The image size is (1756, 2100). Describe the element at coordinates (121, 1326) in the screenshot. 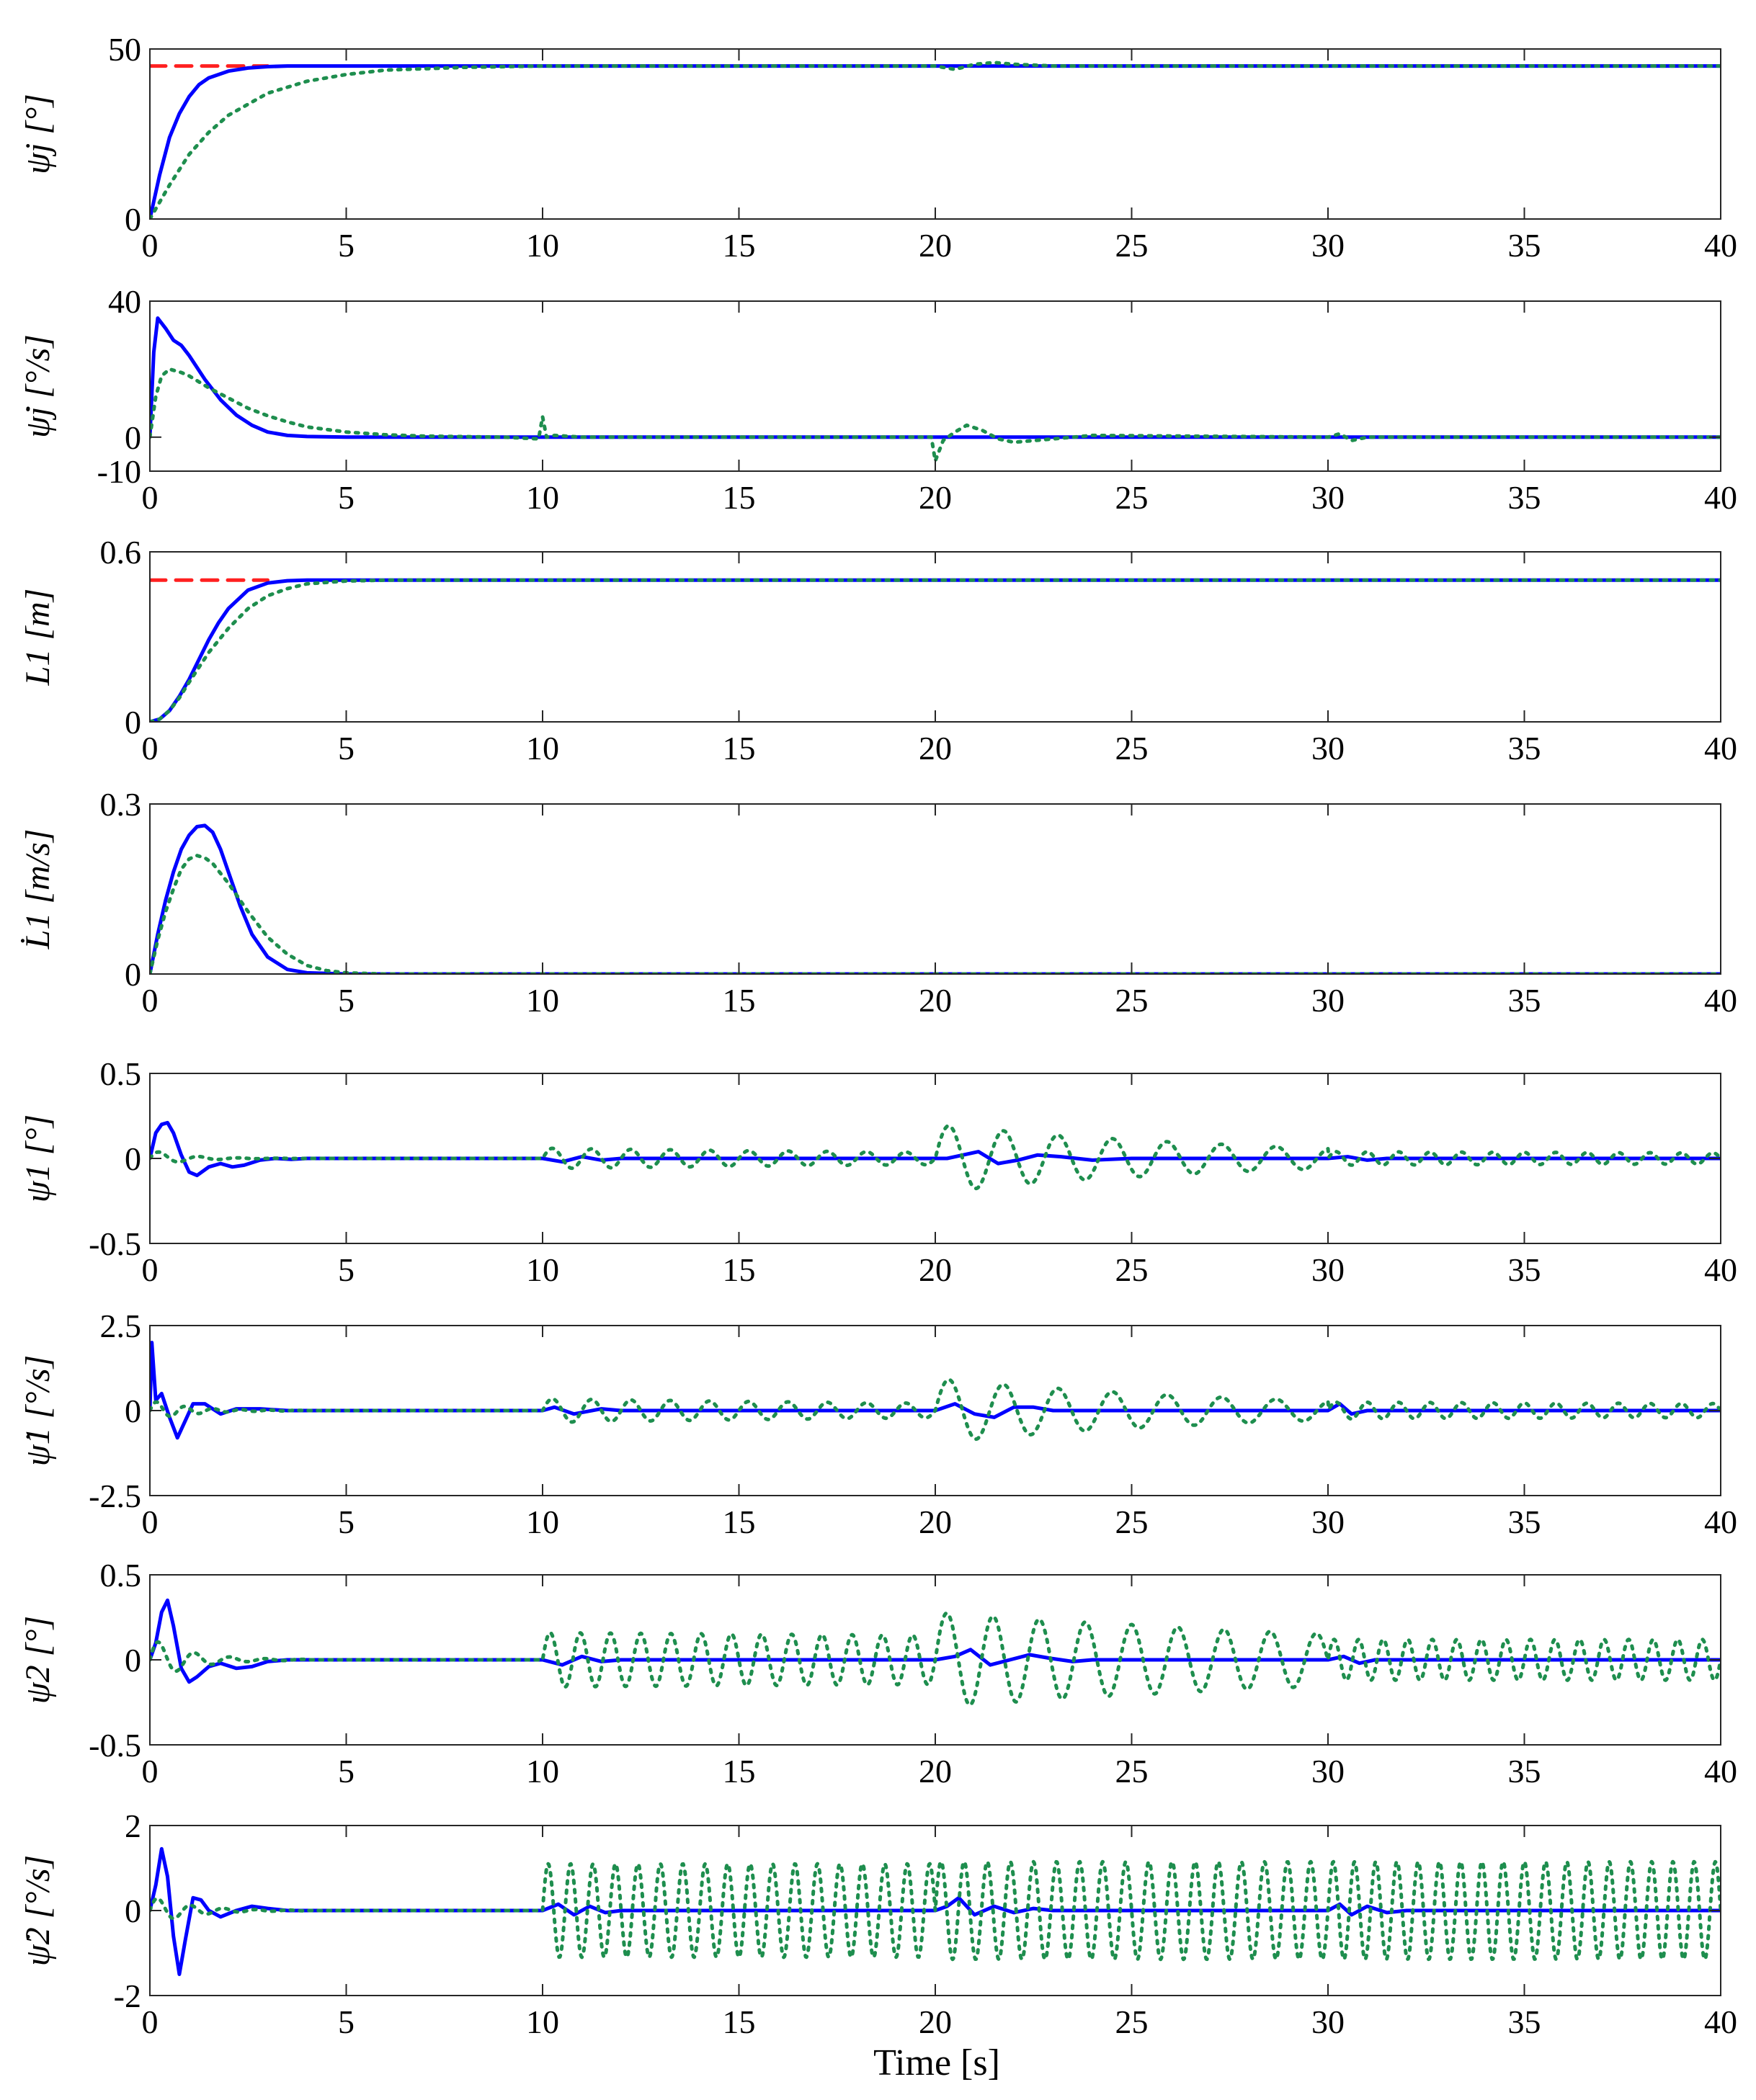

I see `y-tick-label: 2.5` at that location.